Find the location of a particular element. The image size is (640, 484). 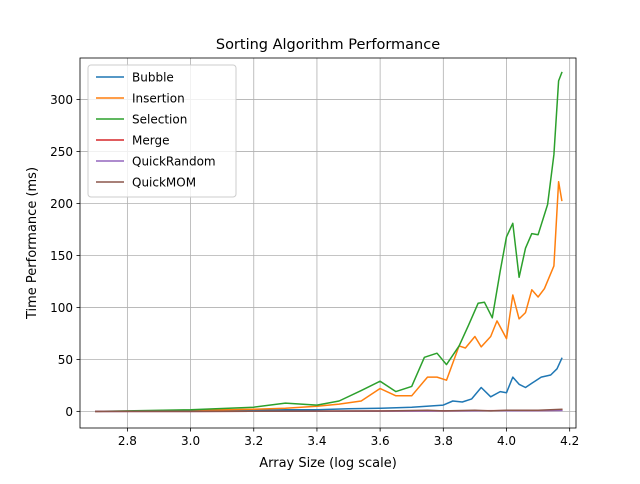

x-tick-label: 3.0 is located at coordinates (190, 441).